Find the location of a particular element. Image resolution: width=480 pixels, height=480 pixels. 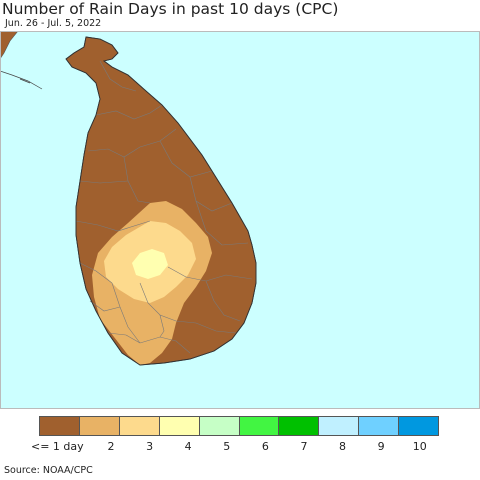

zone-4-days is located at coordinates (150, 264).